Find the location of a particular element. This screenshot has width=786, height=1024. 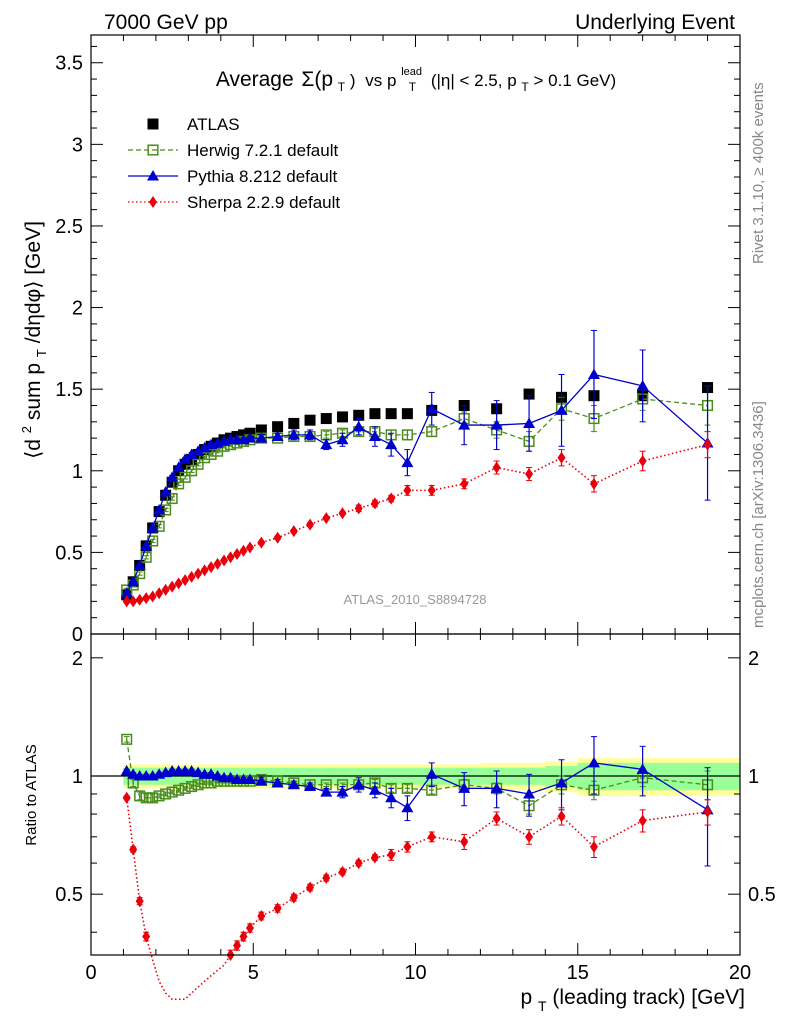

y-tick-label: 2.5 is located at coordinates (69, 227).